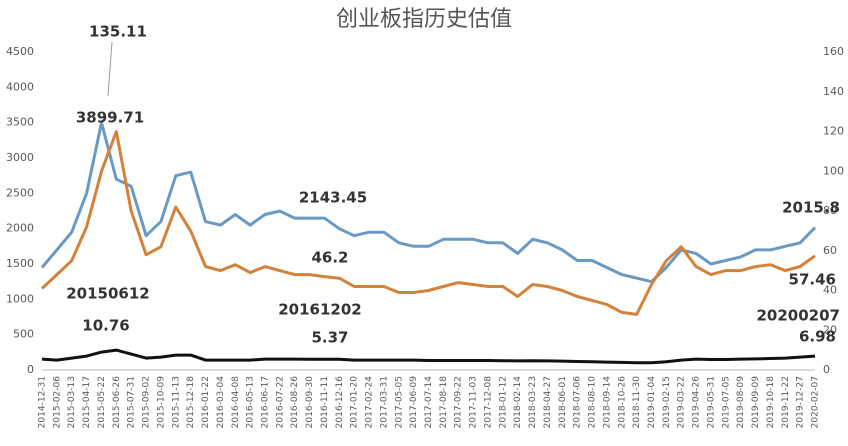  I want to click on x-tick-label: 2019-07-05, so click(726, 402).